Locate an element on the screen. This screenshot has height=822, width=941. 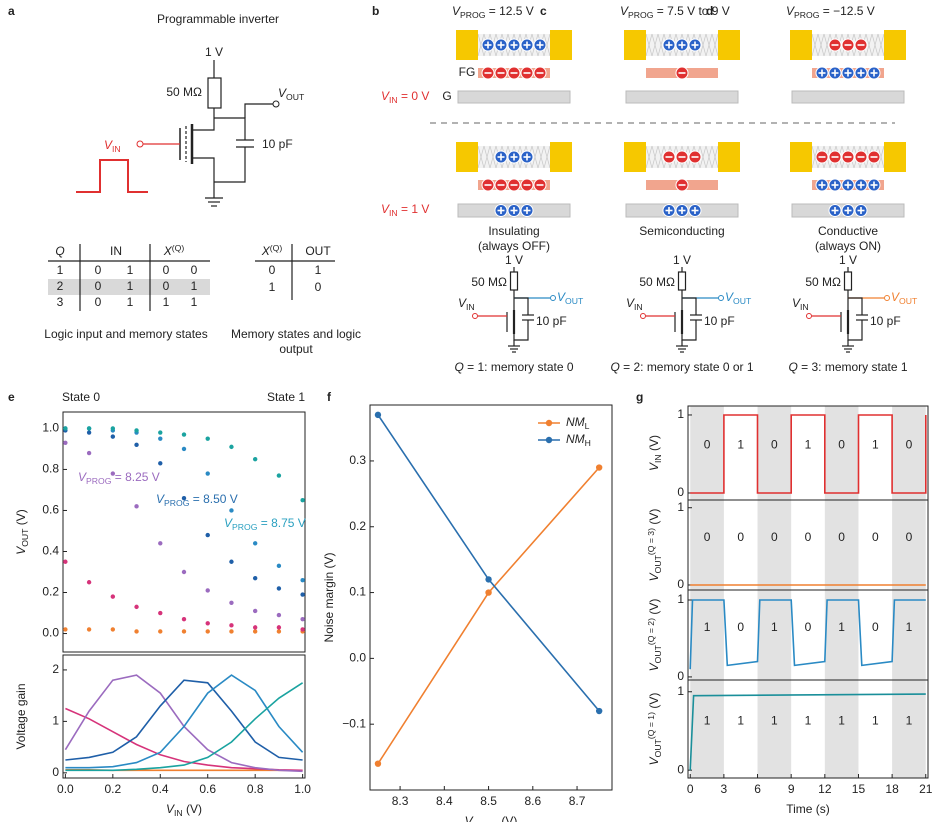
text-part: OUT is located at coordinates (908, 301).